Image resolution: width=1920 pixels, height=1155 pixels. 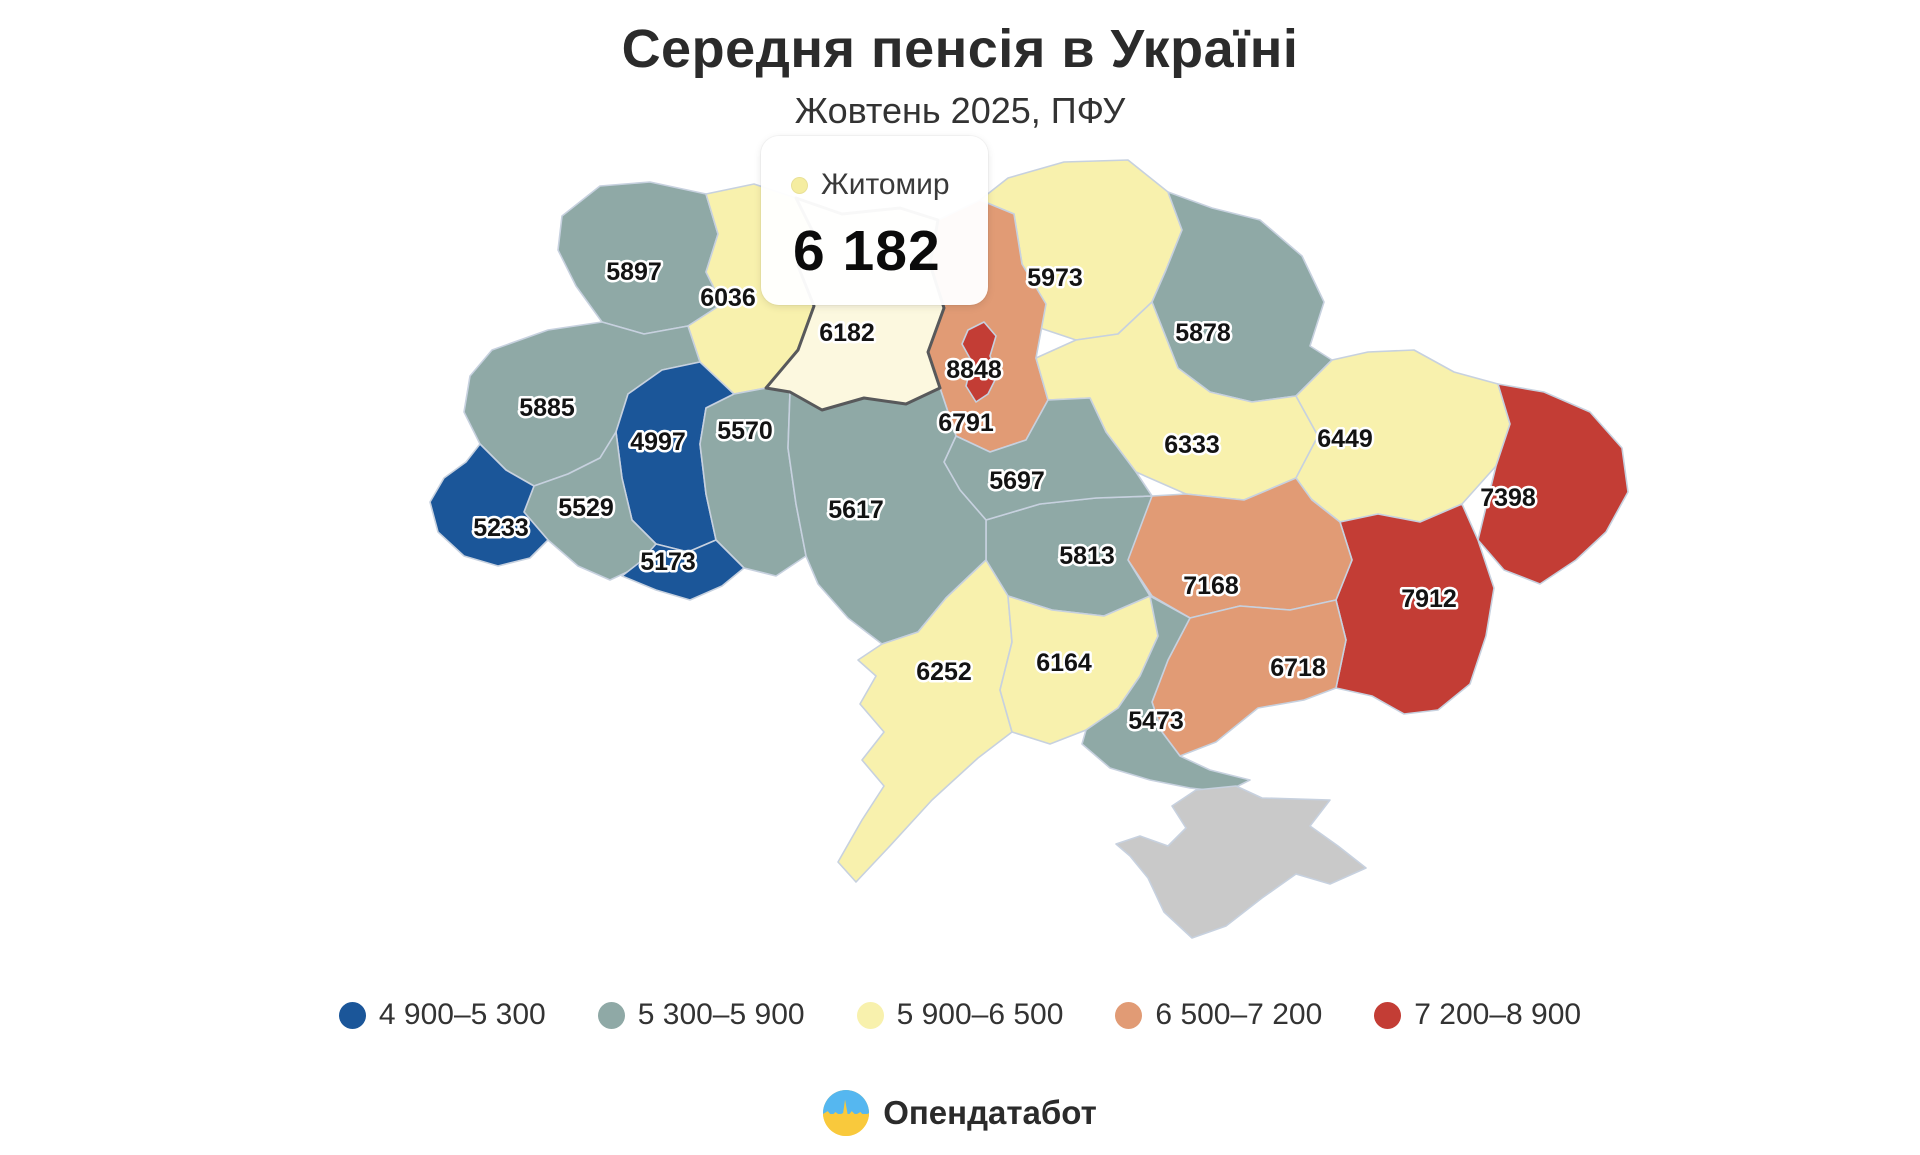 I want to click on tooltip-value: 6 182, so click(x=867, y=251).